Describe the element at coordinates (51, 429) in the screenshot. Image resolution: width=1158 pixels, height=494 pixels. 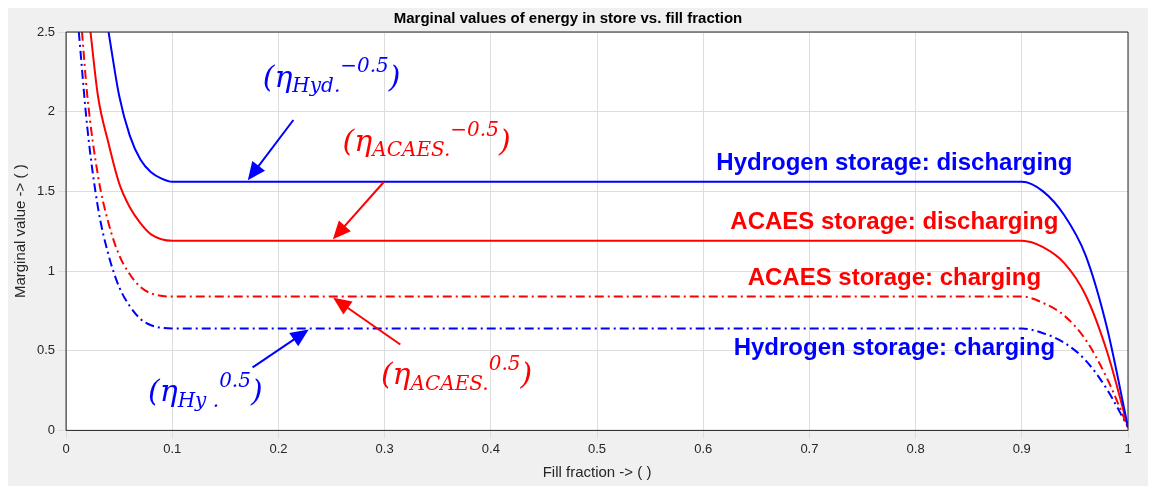
I see `y-tick-label: 0` at that location.